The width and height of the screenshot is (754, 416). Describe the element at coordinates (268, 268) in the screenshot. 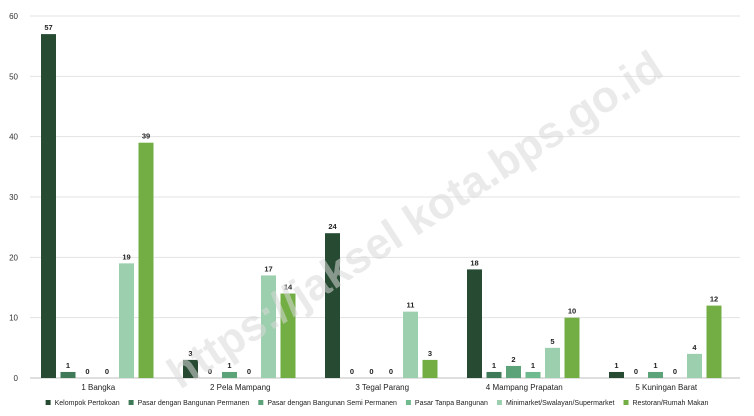

I see `data-label: 17` at that location.